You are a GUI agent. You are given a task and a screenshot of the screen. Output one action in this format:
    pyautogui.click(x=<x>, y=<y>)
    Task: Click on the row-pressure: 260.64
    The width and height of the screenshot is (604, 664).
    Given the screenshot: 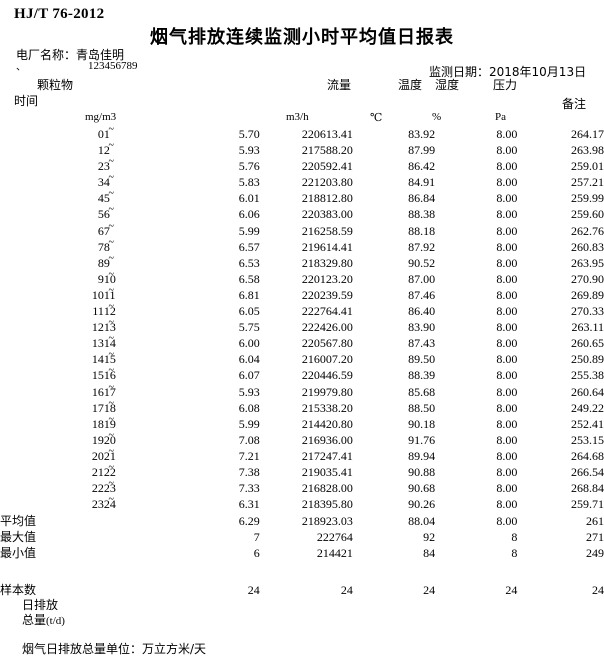 What is the action you would take?
    pyautogui.click(x=587, y=391)
    